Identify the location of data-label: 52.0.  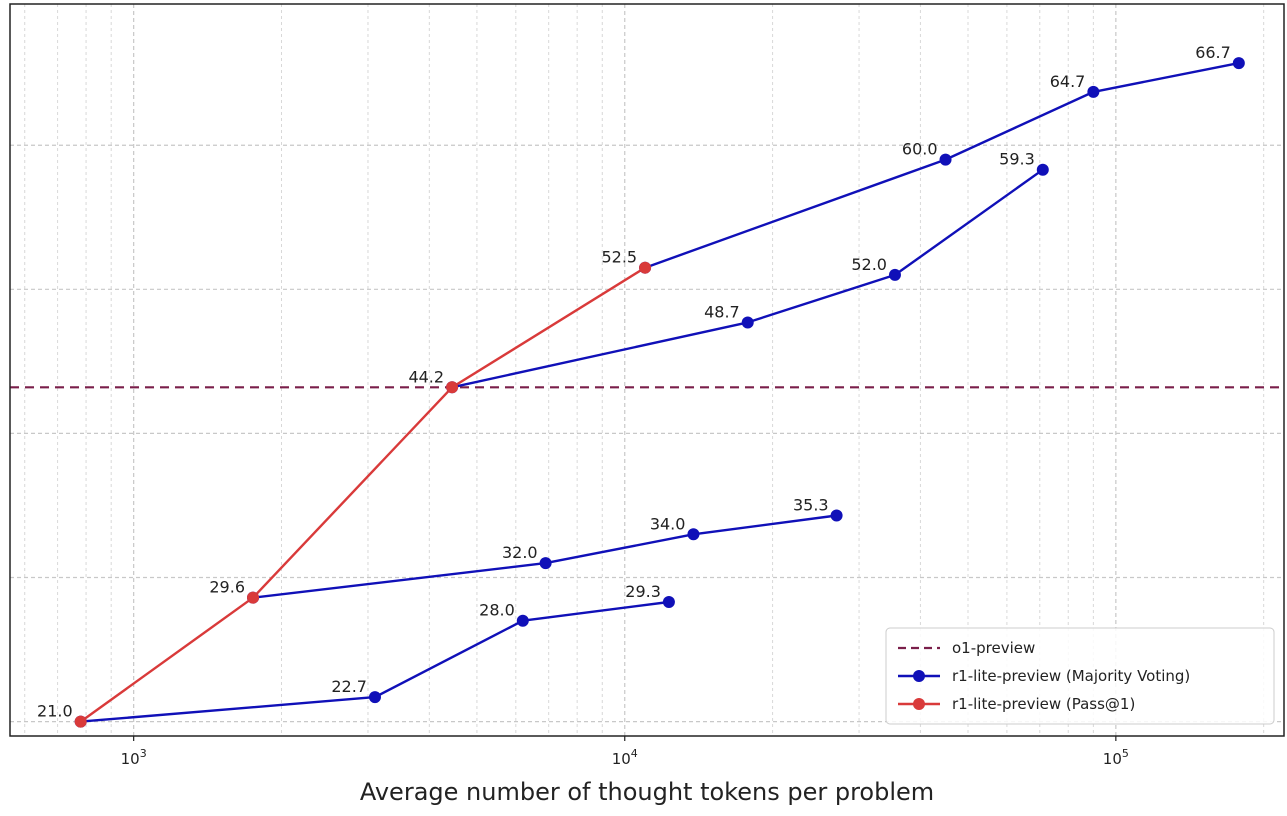
(869, 264).